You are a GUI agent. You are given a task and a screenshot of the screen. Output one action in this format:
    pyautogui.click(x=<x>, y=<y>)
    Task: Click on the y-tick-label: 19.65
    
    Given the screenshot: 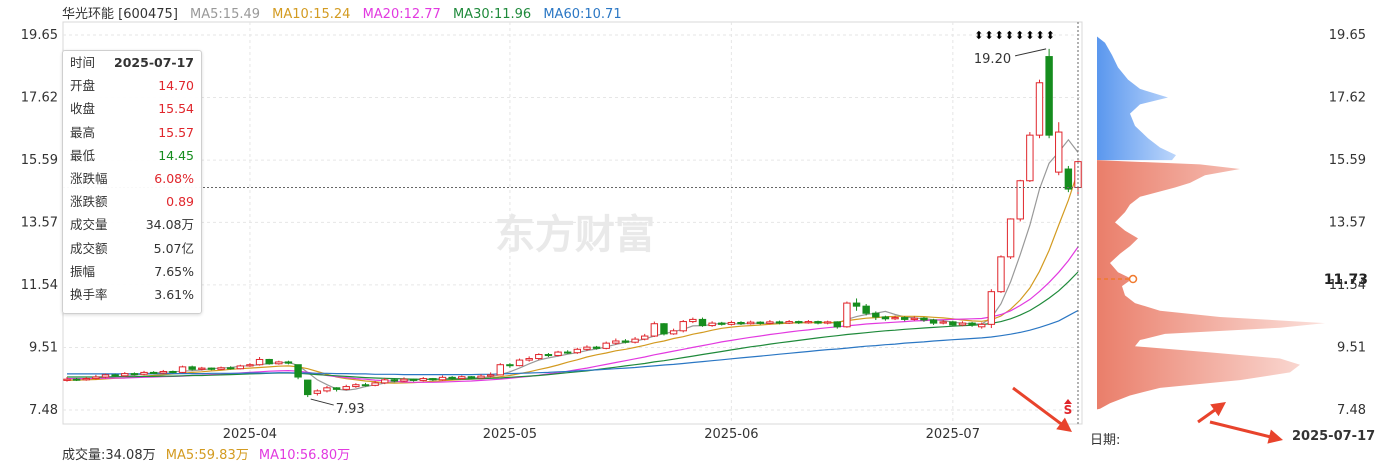 What is the action you would take?
    pyautogui.click(x=39, y=35)
    